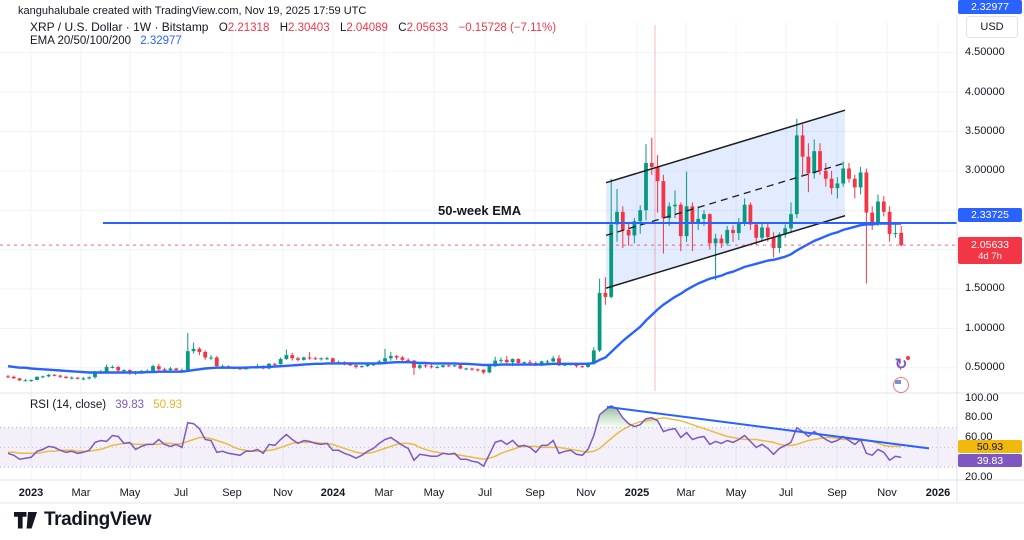 This screenshot has width=1024, height=540. I want to click on tradingview-logo-text: TradingView, so click(98, 519).